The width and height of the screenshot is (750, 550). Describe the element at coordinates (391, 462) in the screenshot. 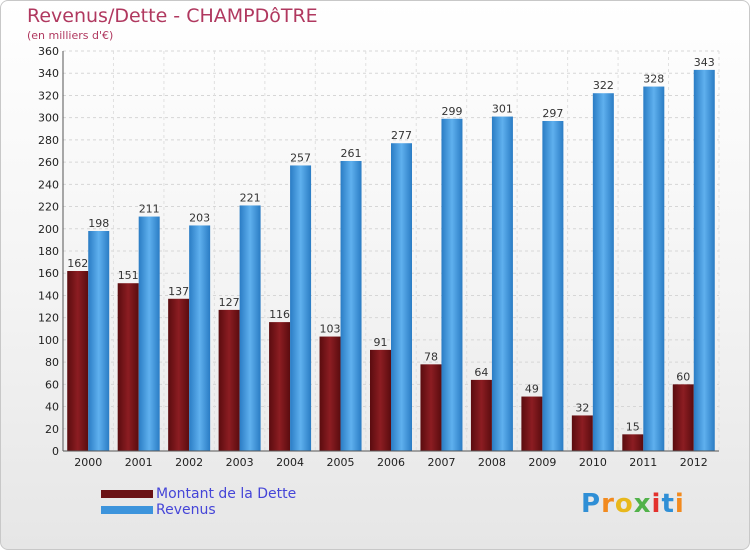

I see `x-tick-label: 2006` at that location.